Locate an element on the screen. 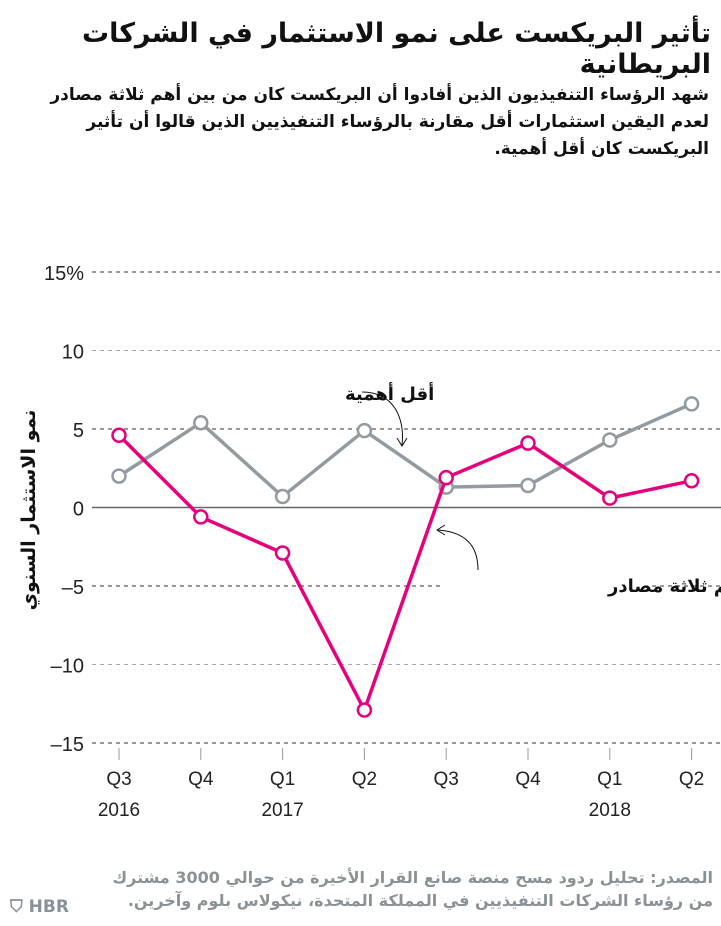 This screenshot has width=721, height=926. label-background is located at coordinates (540, 587).